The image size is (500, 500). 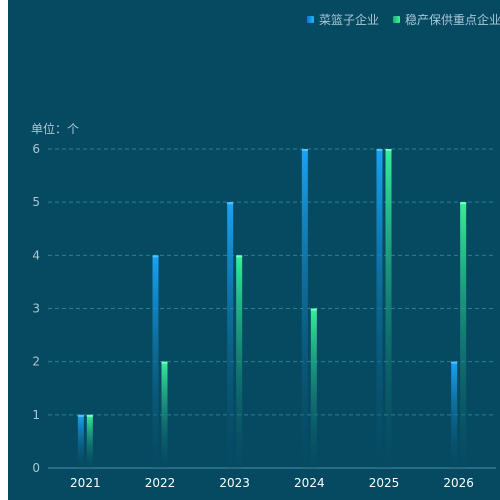 I want to click on y-tick-label: 1, so click(x=36, y=415).